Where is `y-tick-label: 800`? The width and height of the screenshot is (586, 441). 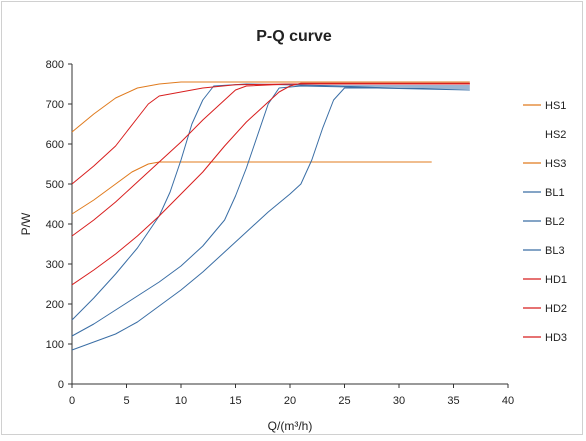 y-tick-label: 800 is located at coordinates (55, 65).